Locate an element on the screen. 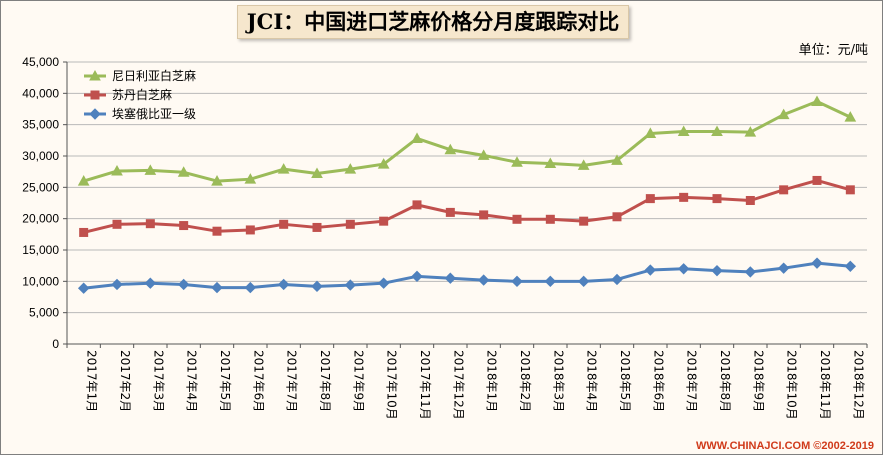  x-tick-label: 2017年10月 is located at coordinates (392, 385).